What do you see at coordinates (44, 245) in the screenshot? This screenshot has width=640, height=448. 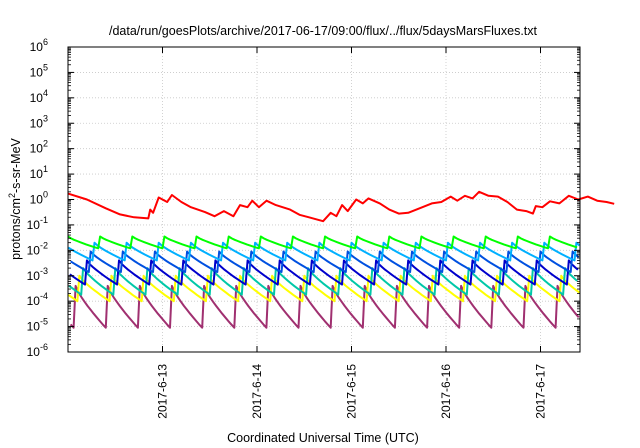 I see `y-tick-label-exp: -2` at bounding box center [44, 245].